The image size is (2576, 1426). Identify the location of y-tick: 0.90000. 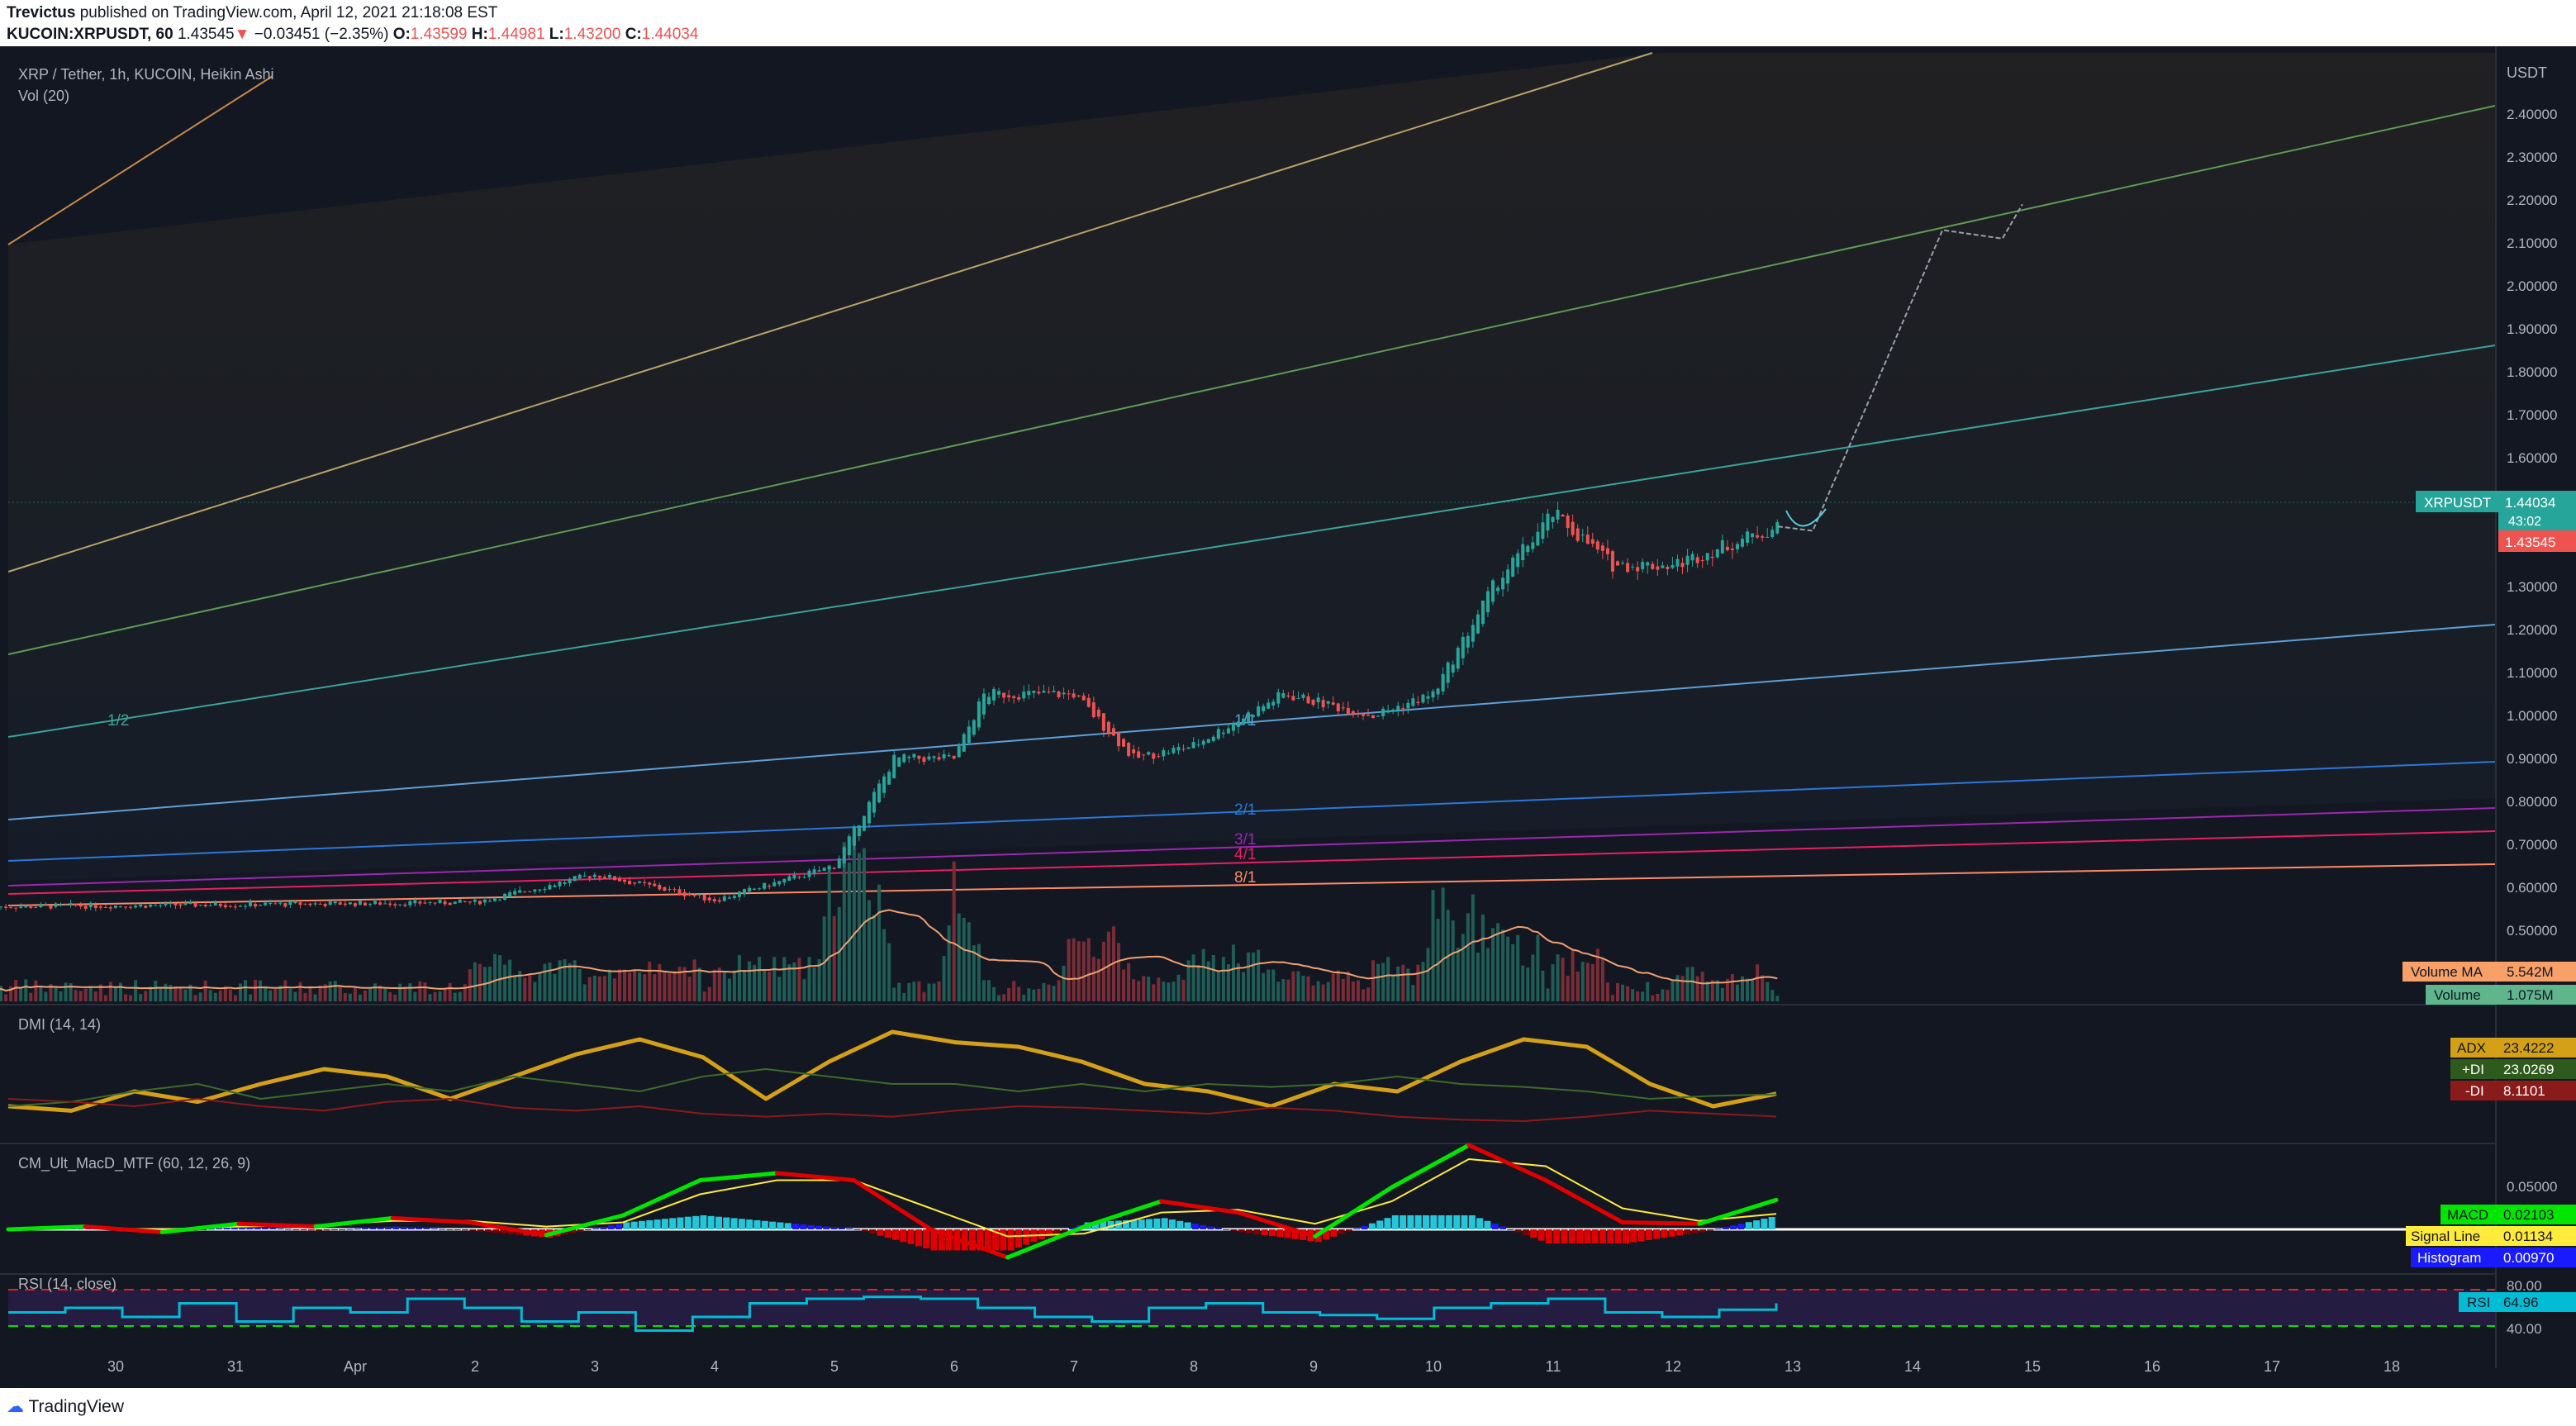
(2532, 759).